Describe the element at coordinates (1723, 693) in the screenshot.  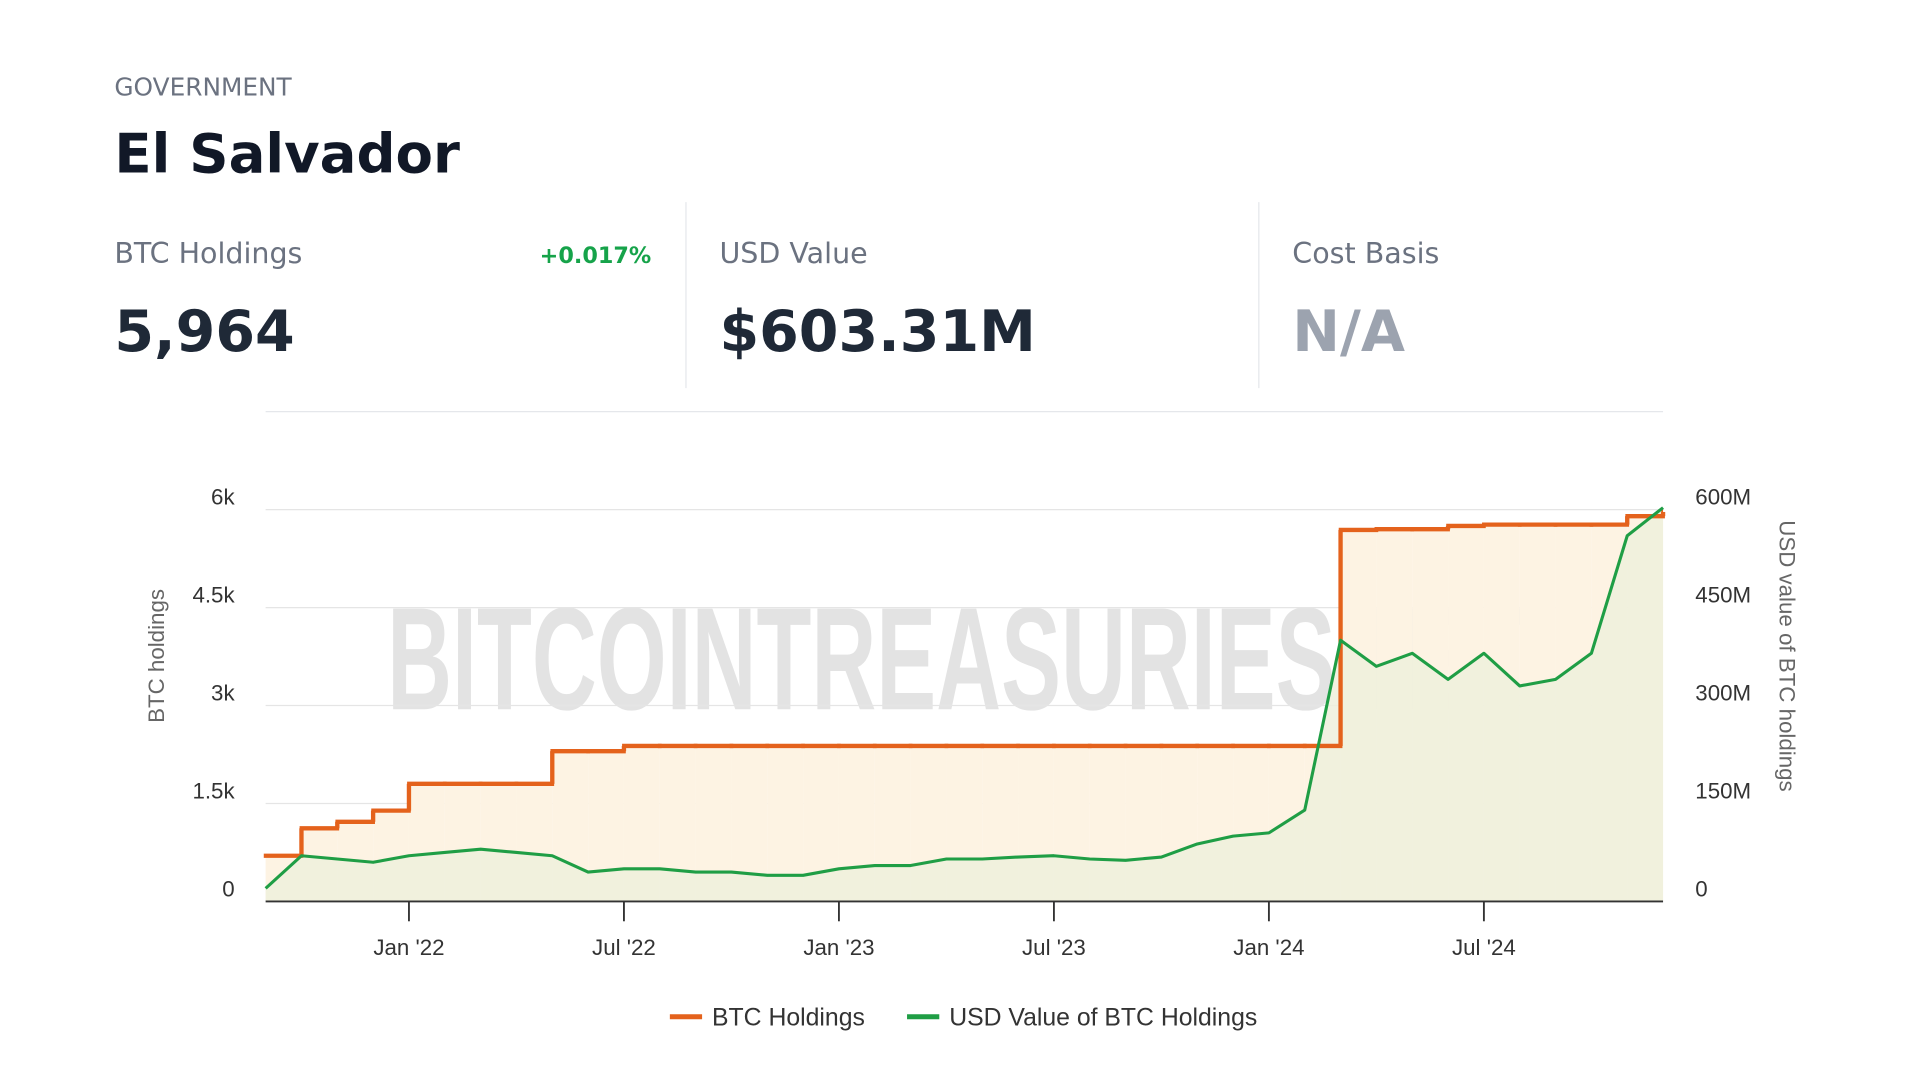
I see `y2-tick-label: 300M` at that location.